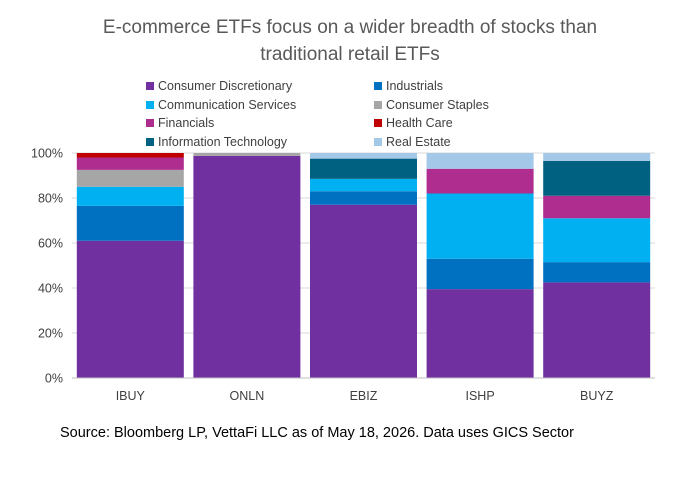 Image resolution: width=700 pixels, height=478 pixels. What do you see at coordinates (597, 157) in the screenshot?
I see `bar-buyz-real-estate` at bounding box center [597, 157].